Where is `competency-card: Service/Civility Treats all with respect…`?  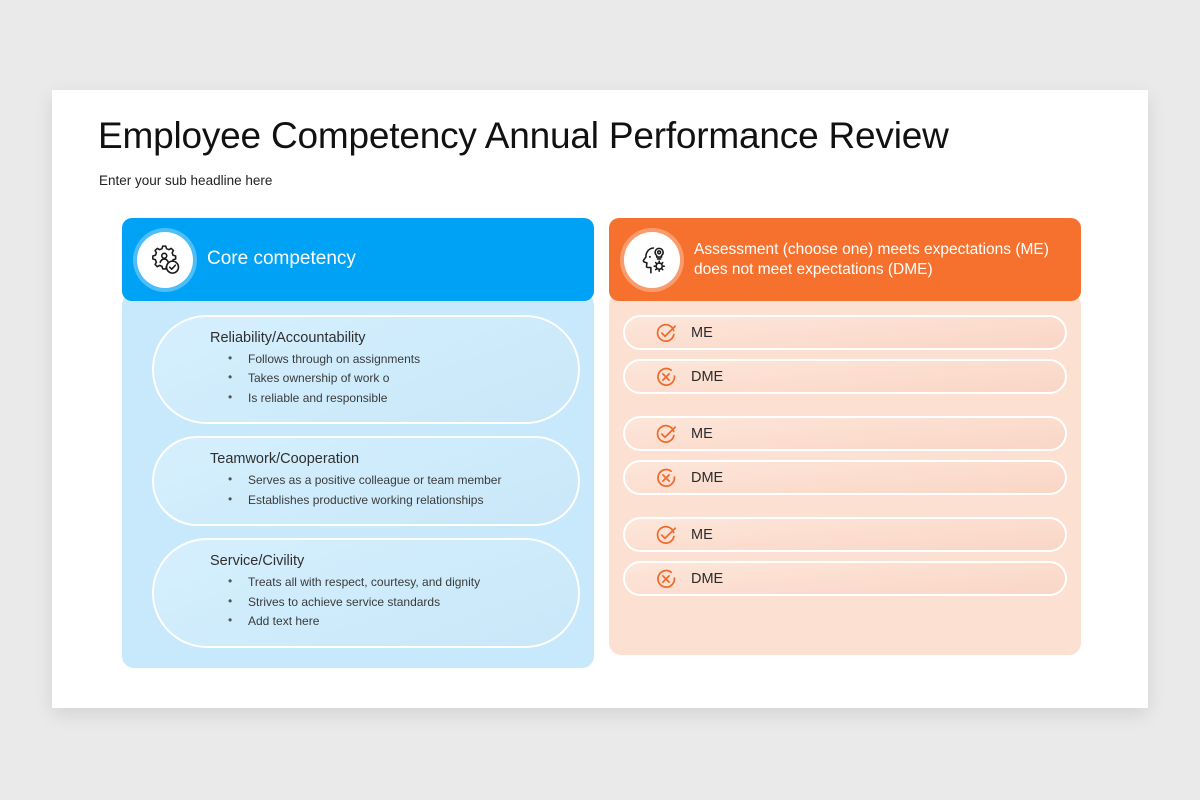 competency-card: Service/Civility Treats all with respect… is located at coordinates (366, 593).